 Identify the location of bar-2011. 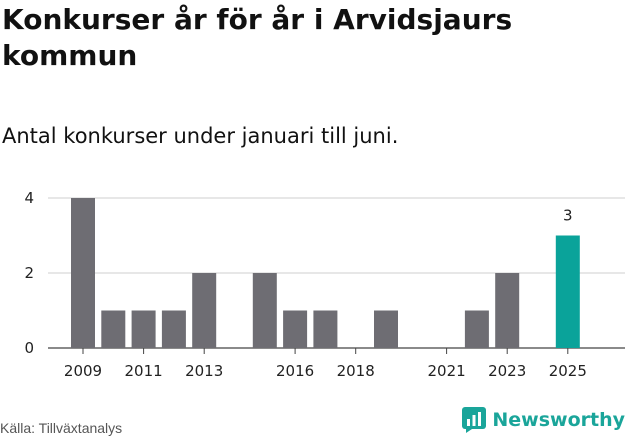
(143, 329).